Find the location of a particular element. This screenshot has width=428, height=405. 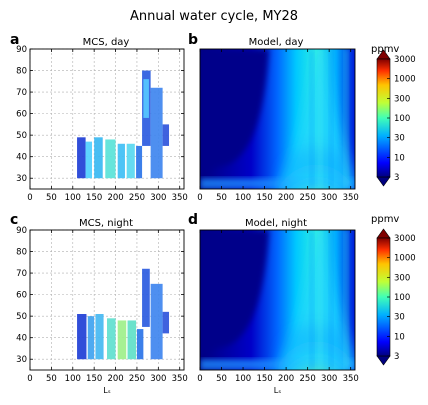

panel-d-frame is located at coordinates (277, 300).